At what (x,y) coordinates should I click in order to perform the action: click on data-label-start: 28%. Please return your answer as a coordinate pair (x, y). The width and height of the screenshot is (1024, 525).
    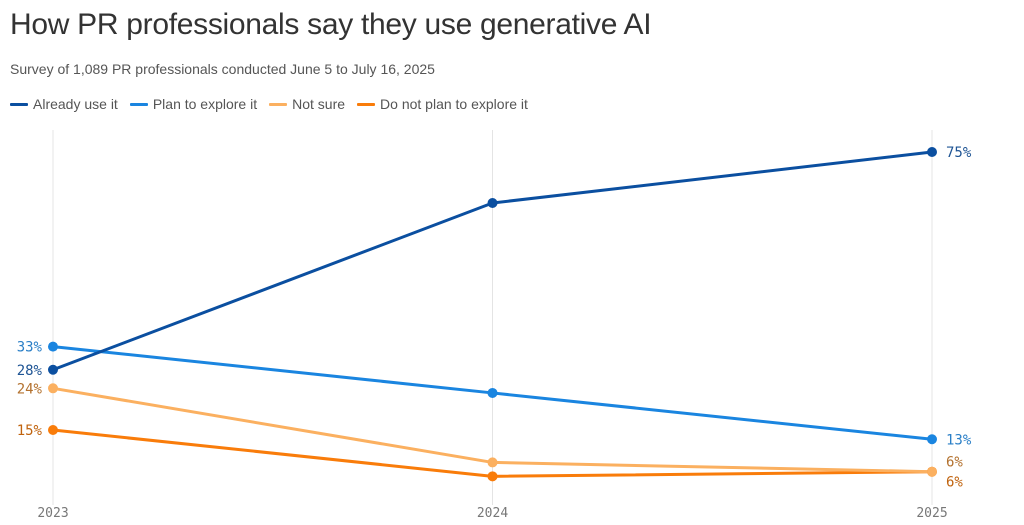
    Looking at the image, I should click on (30, 371).